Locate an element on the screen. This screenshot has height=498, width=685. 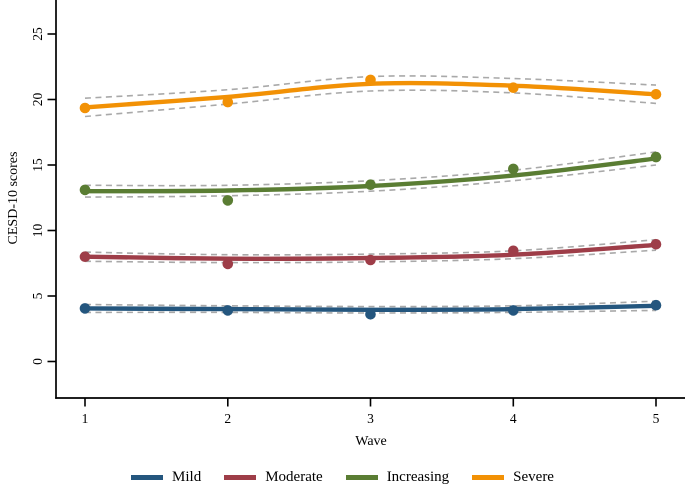
legend: Mild Moderate Increasing Severe is located at coordinates (342, 477).